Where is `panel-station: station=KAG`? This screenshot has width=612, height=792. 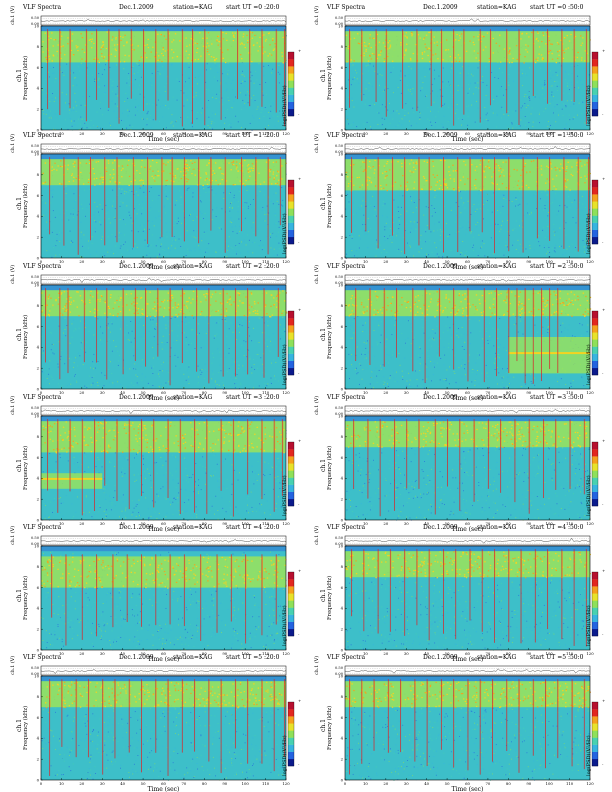
panel-station: station=KAG is located at coordinates (496, 7).